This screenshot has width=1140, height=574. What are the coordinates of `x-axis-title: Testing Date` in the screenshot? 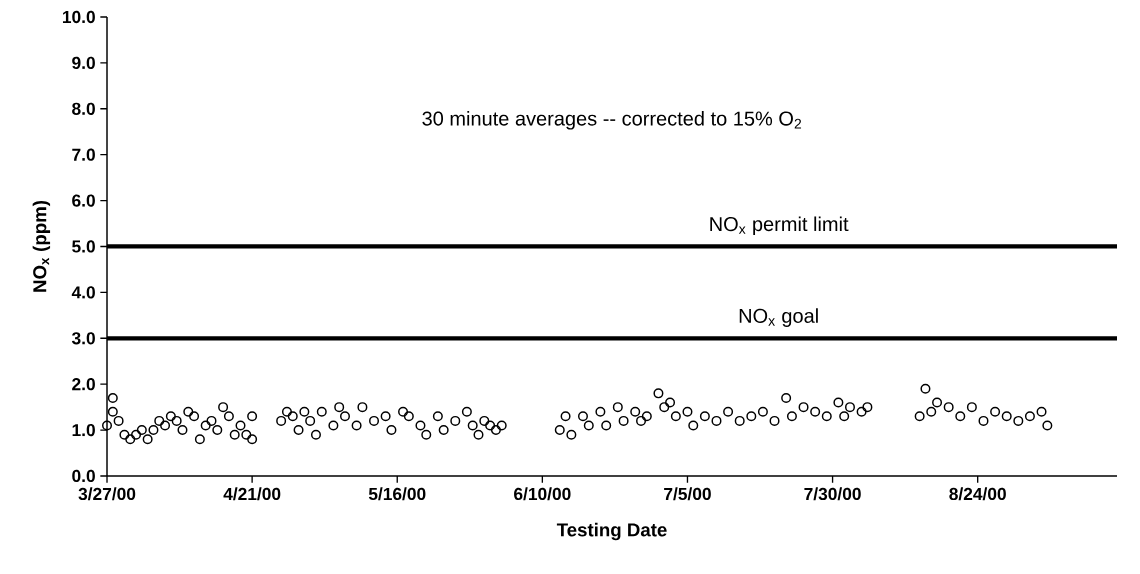 It's located at (611, 531).